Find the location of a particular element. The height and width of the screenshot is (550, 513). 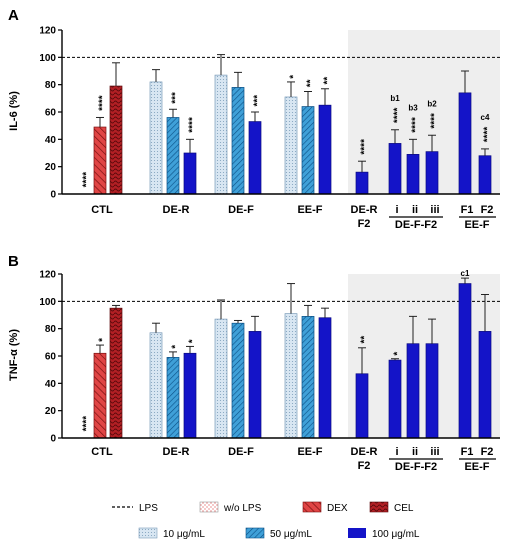

legend-dex-swatch is located at coordinates (312, 507).